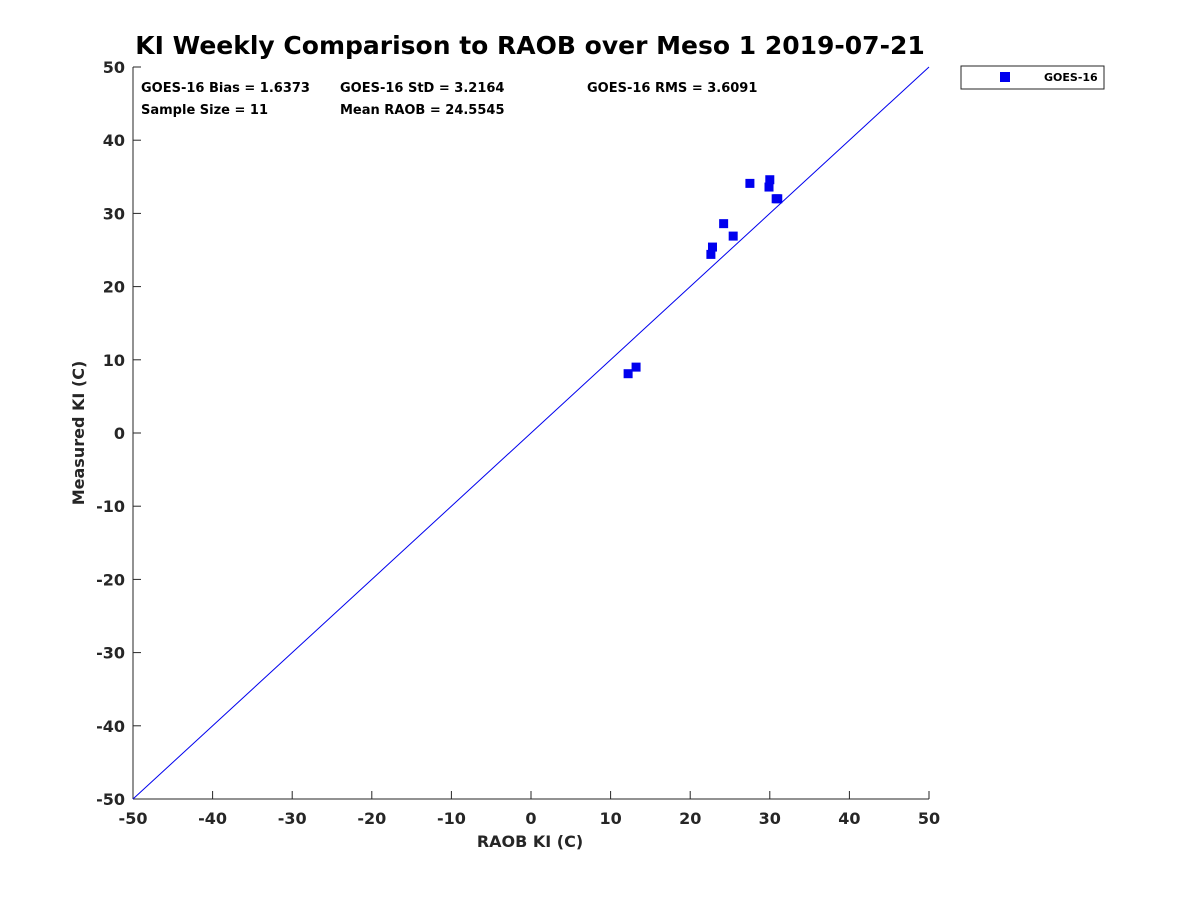  Describe the element at coordinates (114, 287) in the screenshot. I see `y-tick-label: 20` at that location.